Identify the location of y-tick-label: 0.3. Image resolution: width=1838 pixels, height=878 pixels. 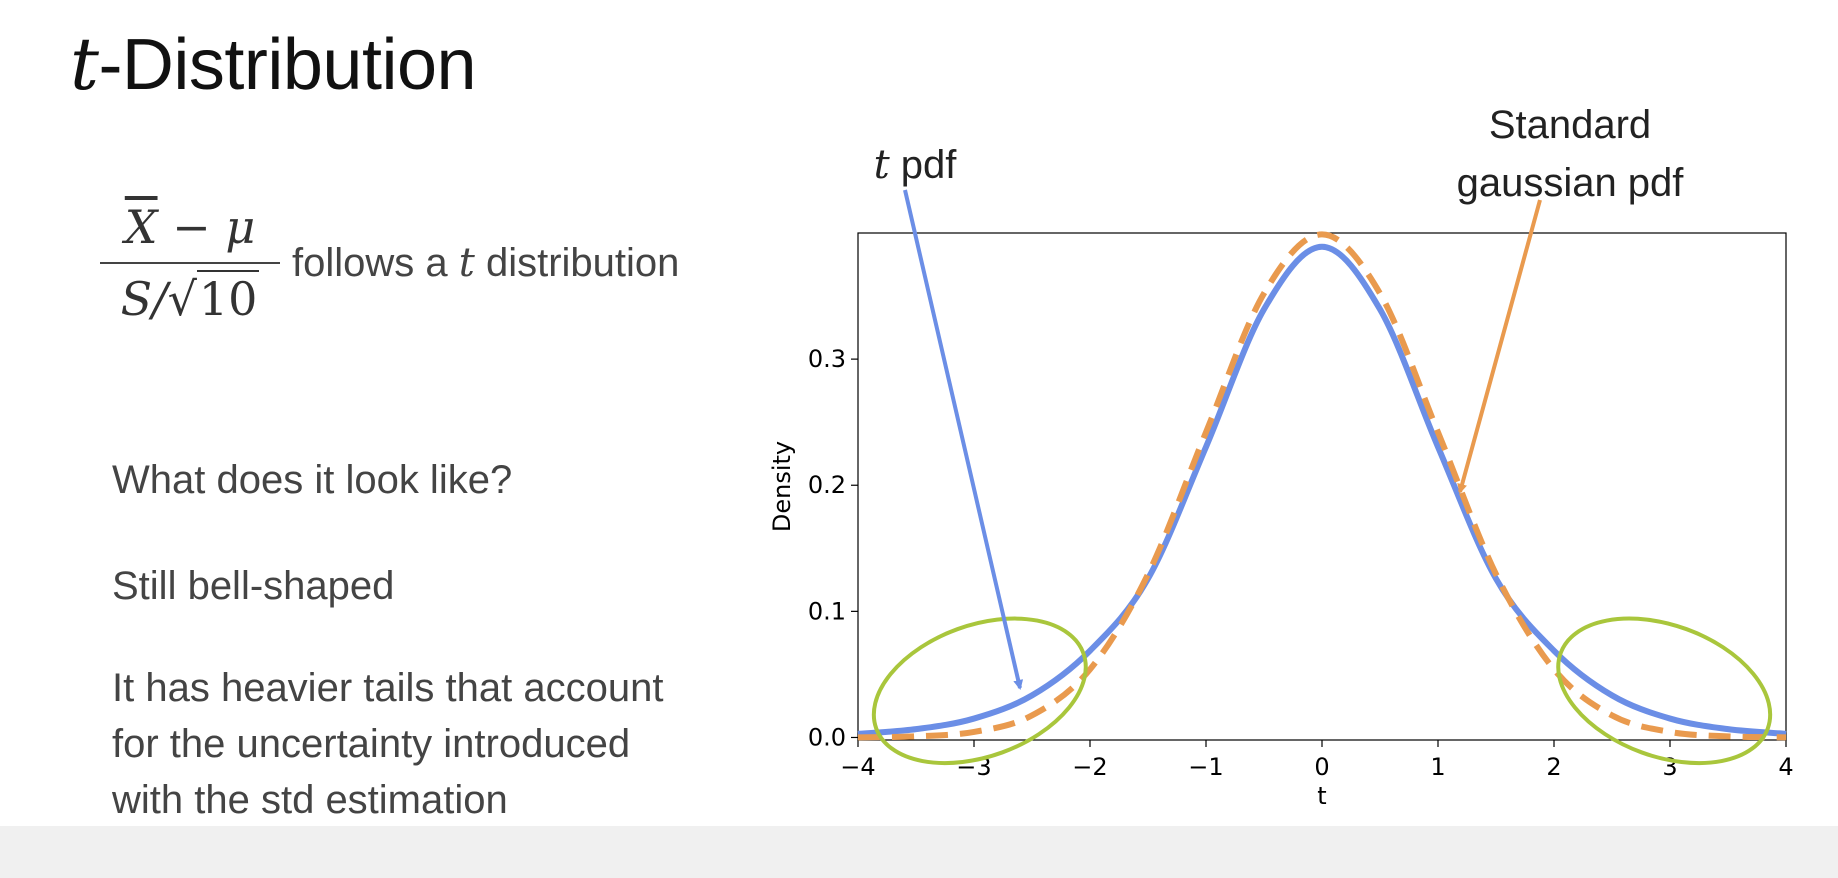
(827, 359).